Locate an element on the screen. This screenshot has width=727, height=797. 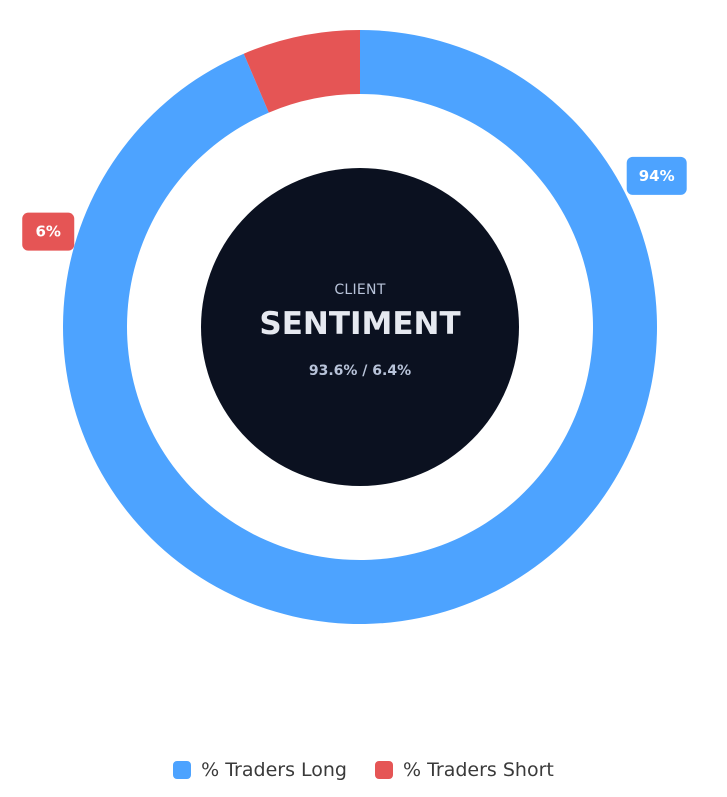
legend-label-short: % Traders Short is located at coordinates (478, 770).